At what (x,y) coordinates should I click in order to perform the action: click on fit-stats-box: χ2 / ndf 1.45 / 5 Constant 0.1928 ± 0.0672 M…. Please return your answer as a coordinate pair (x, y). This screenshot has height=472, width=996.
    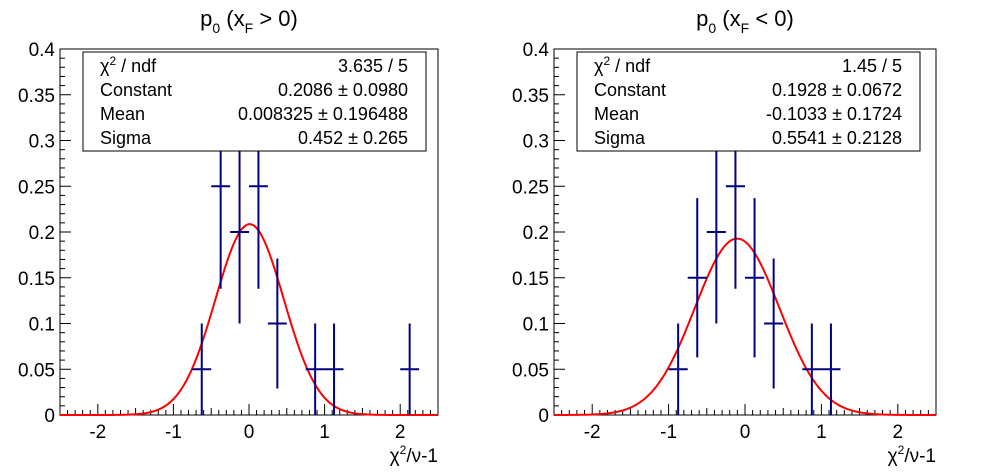
    Looking at the image, I should click on (748, 101).